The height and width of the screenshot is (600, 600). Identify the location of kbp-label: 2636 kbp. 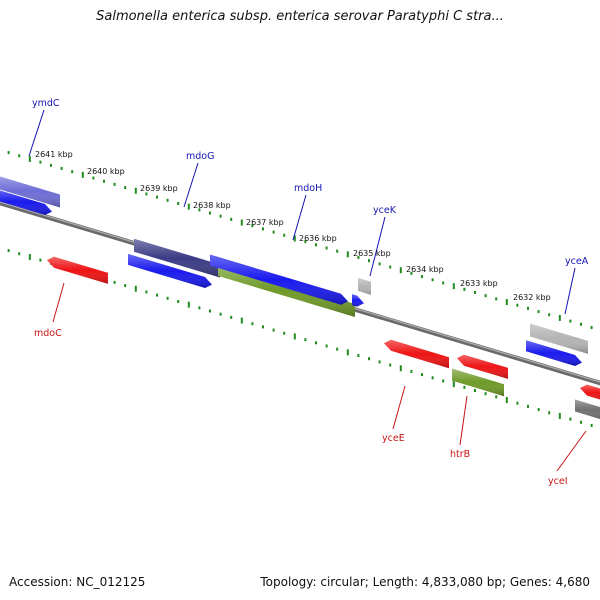
(318, 238).